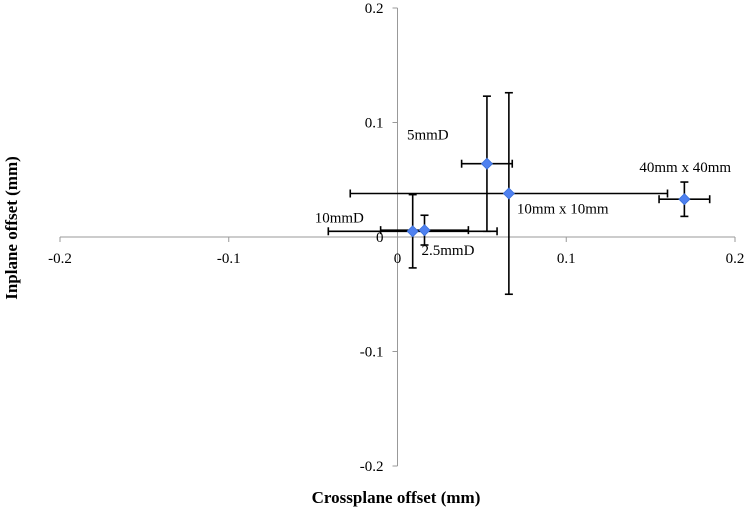 Image resolution: width=756 pixels, height=513 pixels. I want to click on y-tick-label: 0.2, so click(374, 9).